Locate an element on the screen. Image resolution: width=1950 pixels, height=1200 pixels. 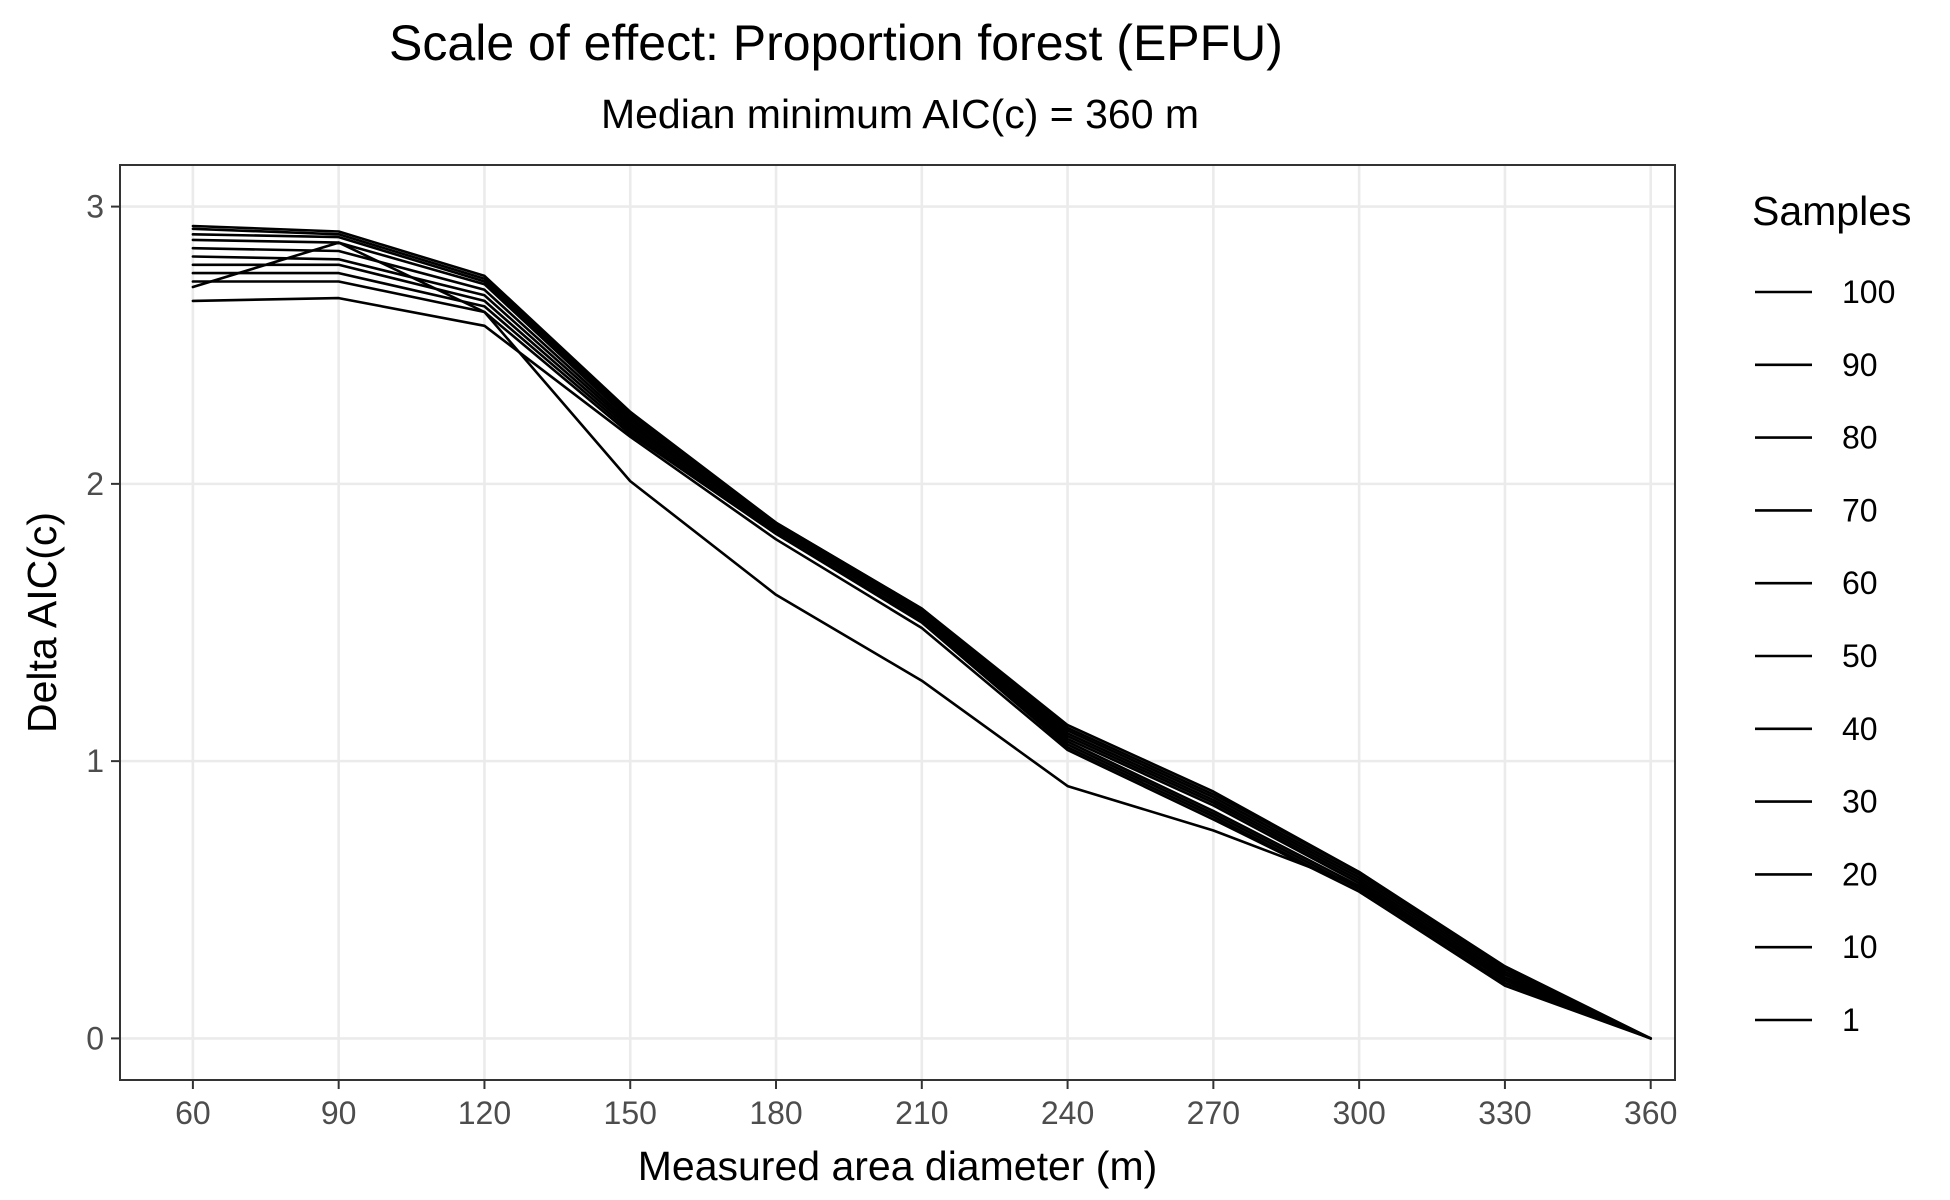
legend-label: 20 is located at coordinates (1860, 874).